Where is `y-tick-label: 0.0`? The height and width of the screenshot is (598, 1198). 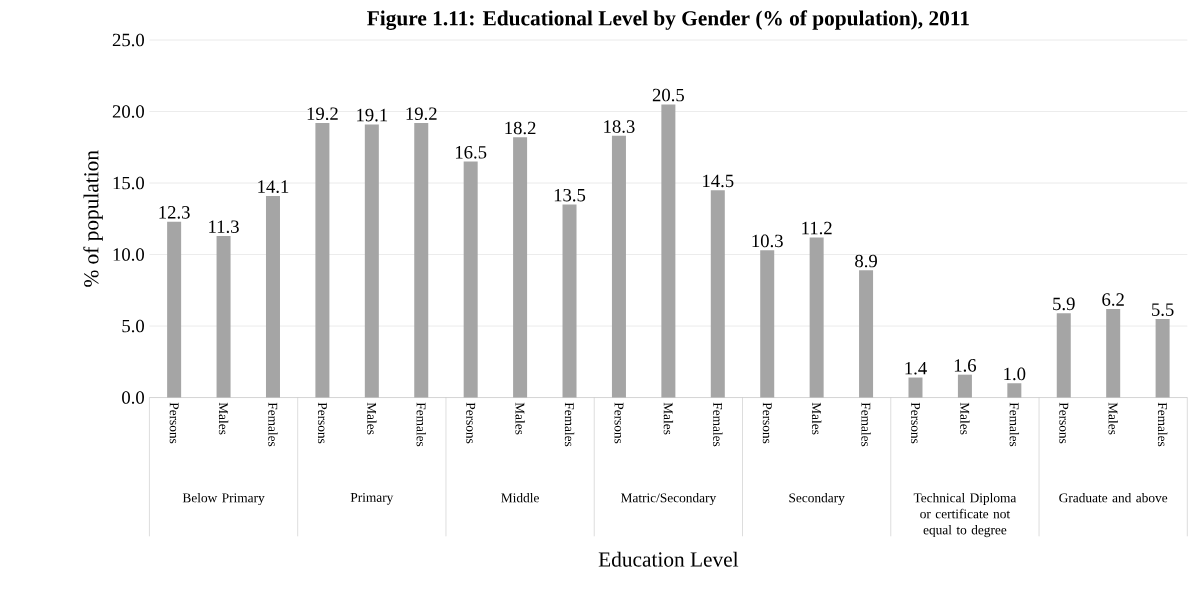 y-tick-label: 0.0 is located at coordinates (133, 398).